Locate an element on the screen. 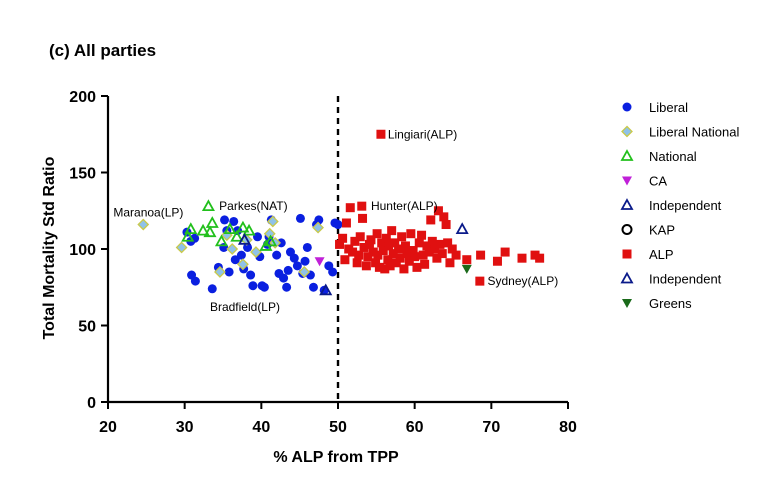 The width and height of the screenshot is (778, 501). legend-independent-label: Independent is located at coordinates (685, 279).